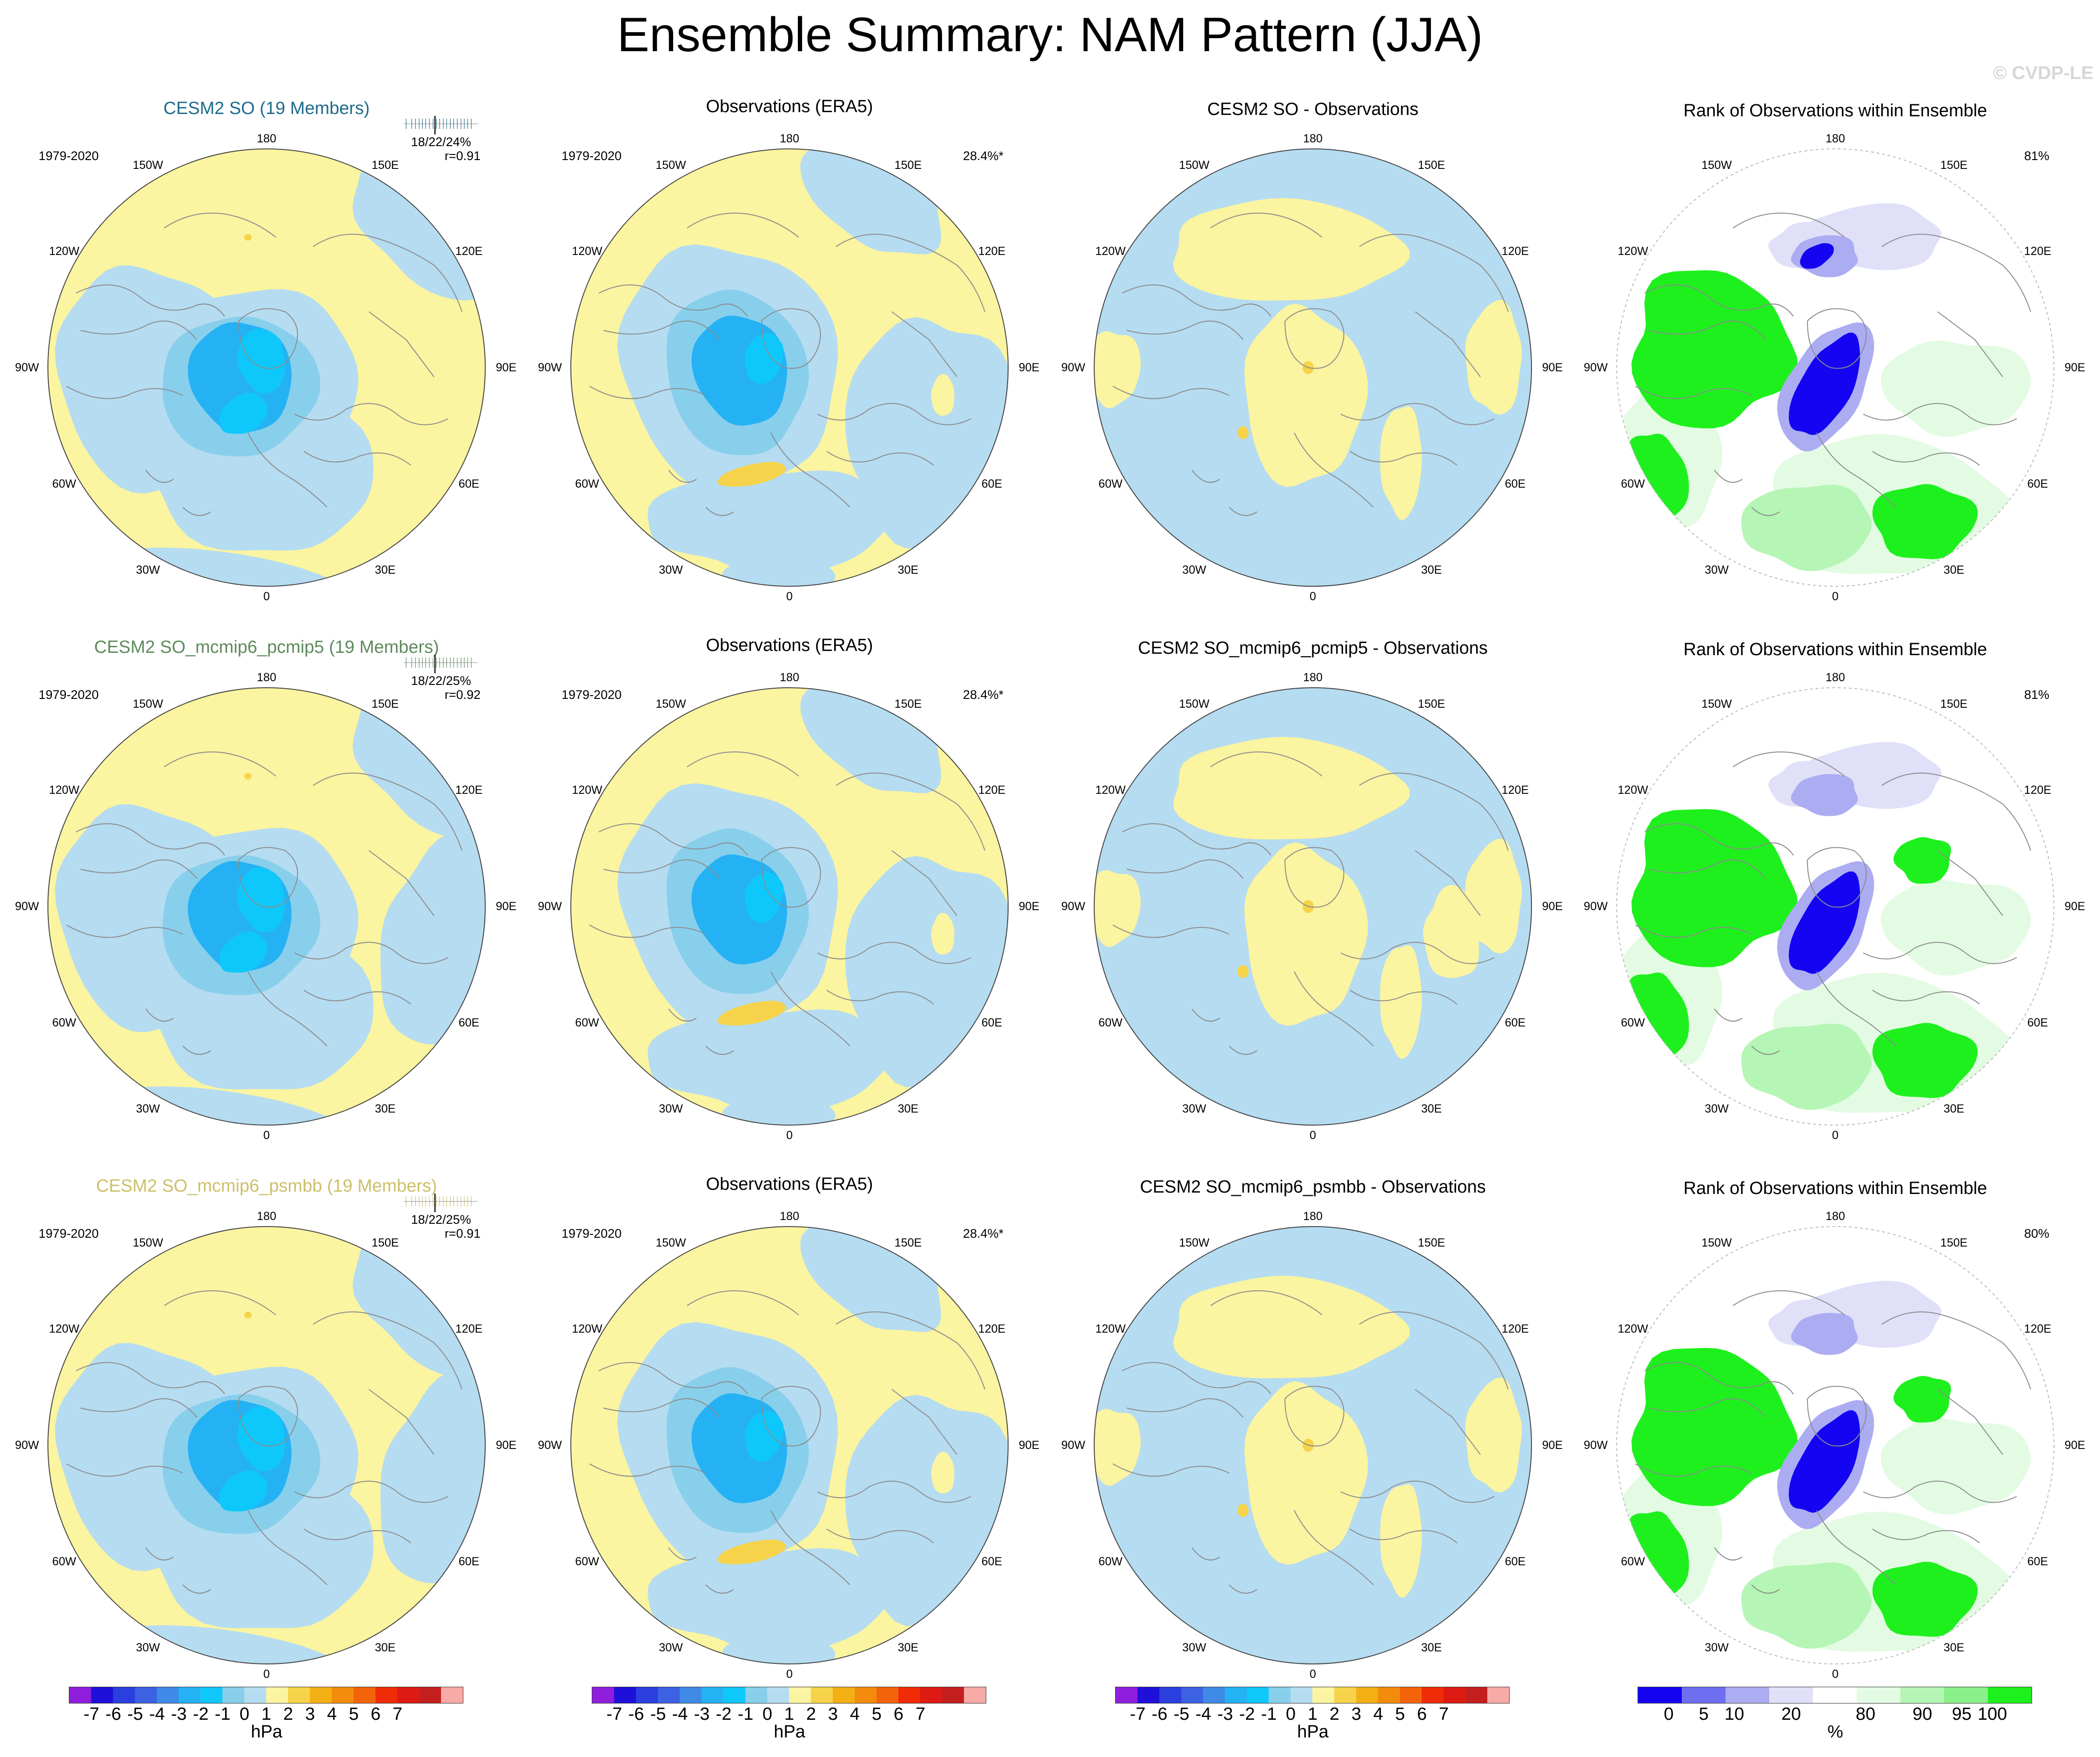 Image resolution: width=2100 pixels, height=1757 pixels. I want to click on pattern-correlation: r=0.92, so click(462, 695).